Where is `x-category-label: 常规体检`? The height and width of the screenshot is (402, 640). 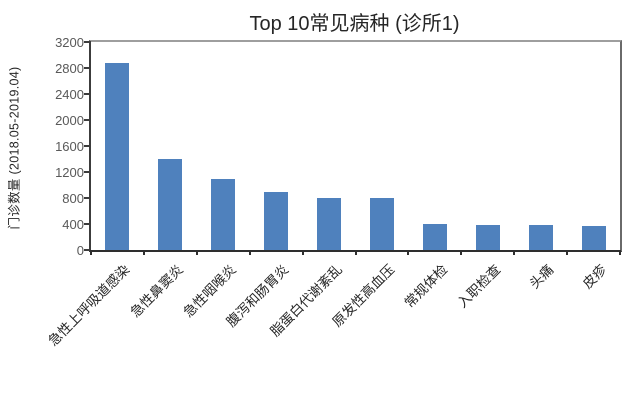 x-category-label: 常规体检 is located at coordinates (426, 286).